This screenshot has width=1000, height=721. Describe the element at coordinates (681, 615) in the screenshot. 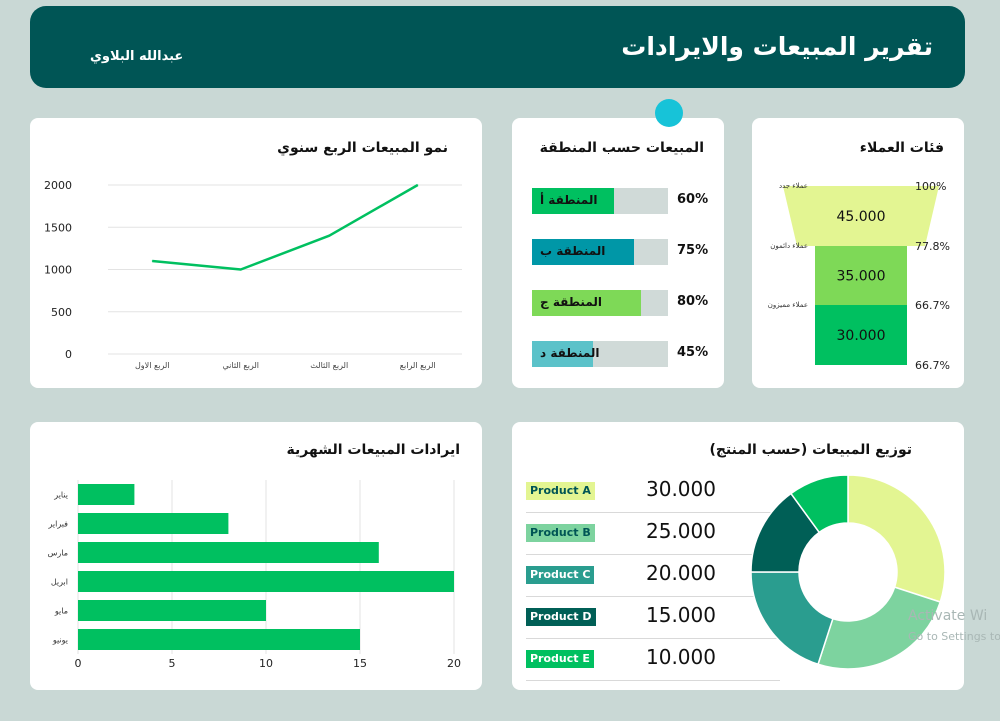

I see `product-value: 15.000` at that location.